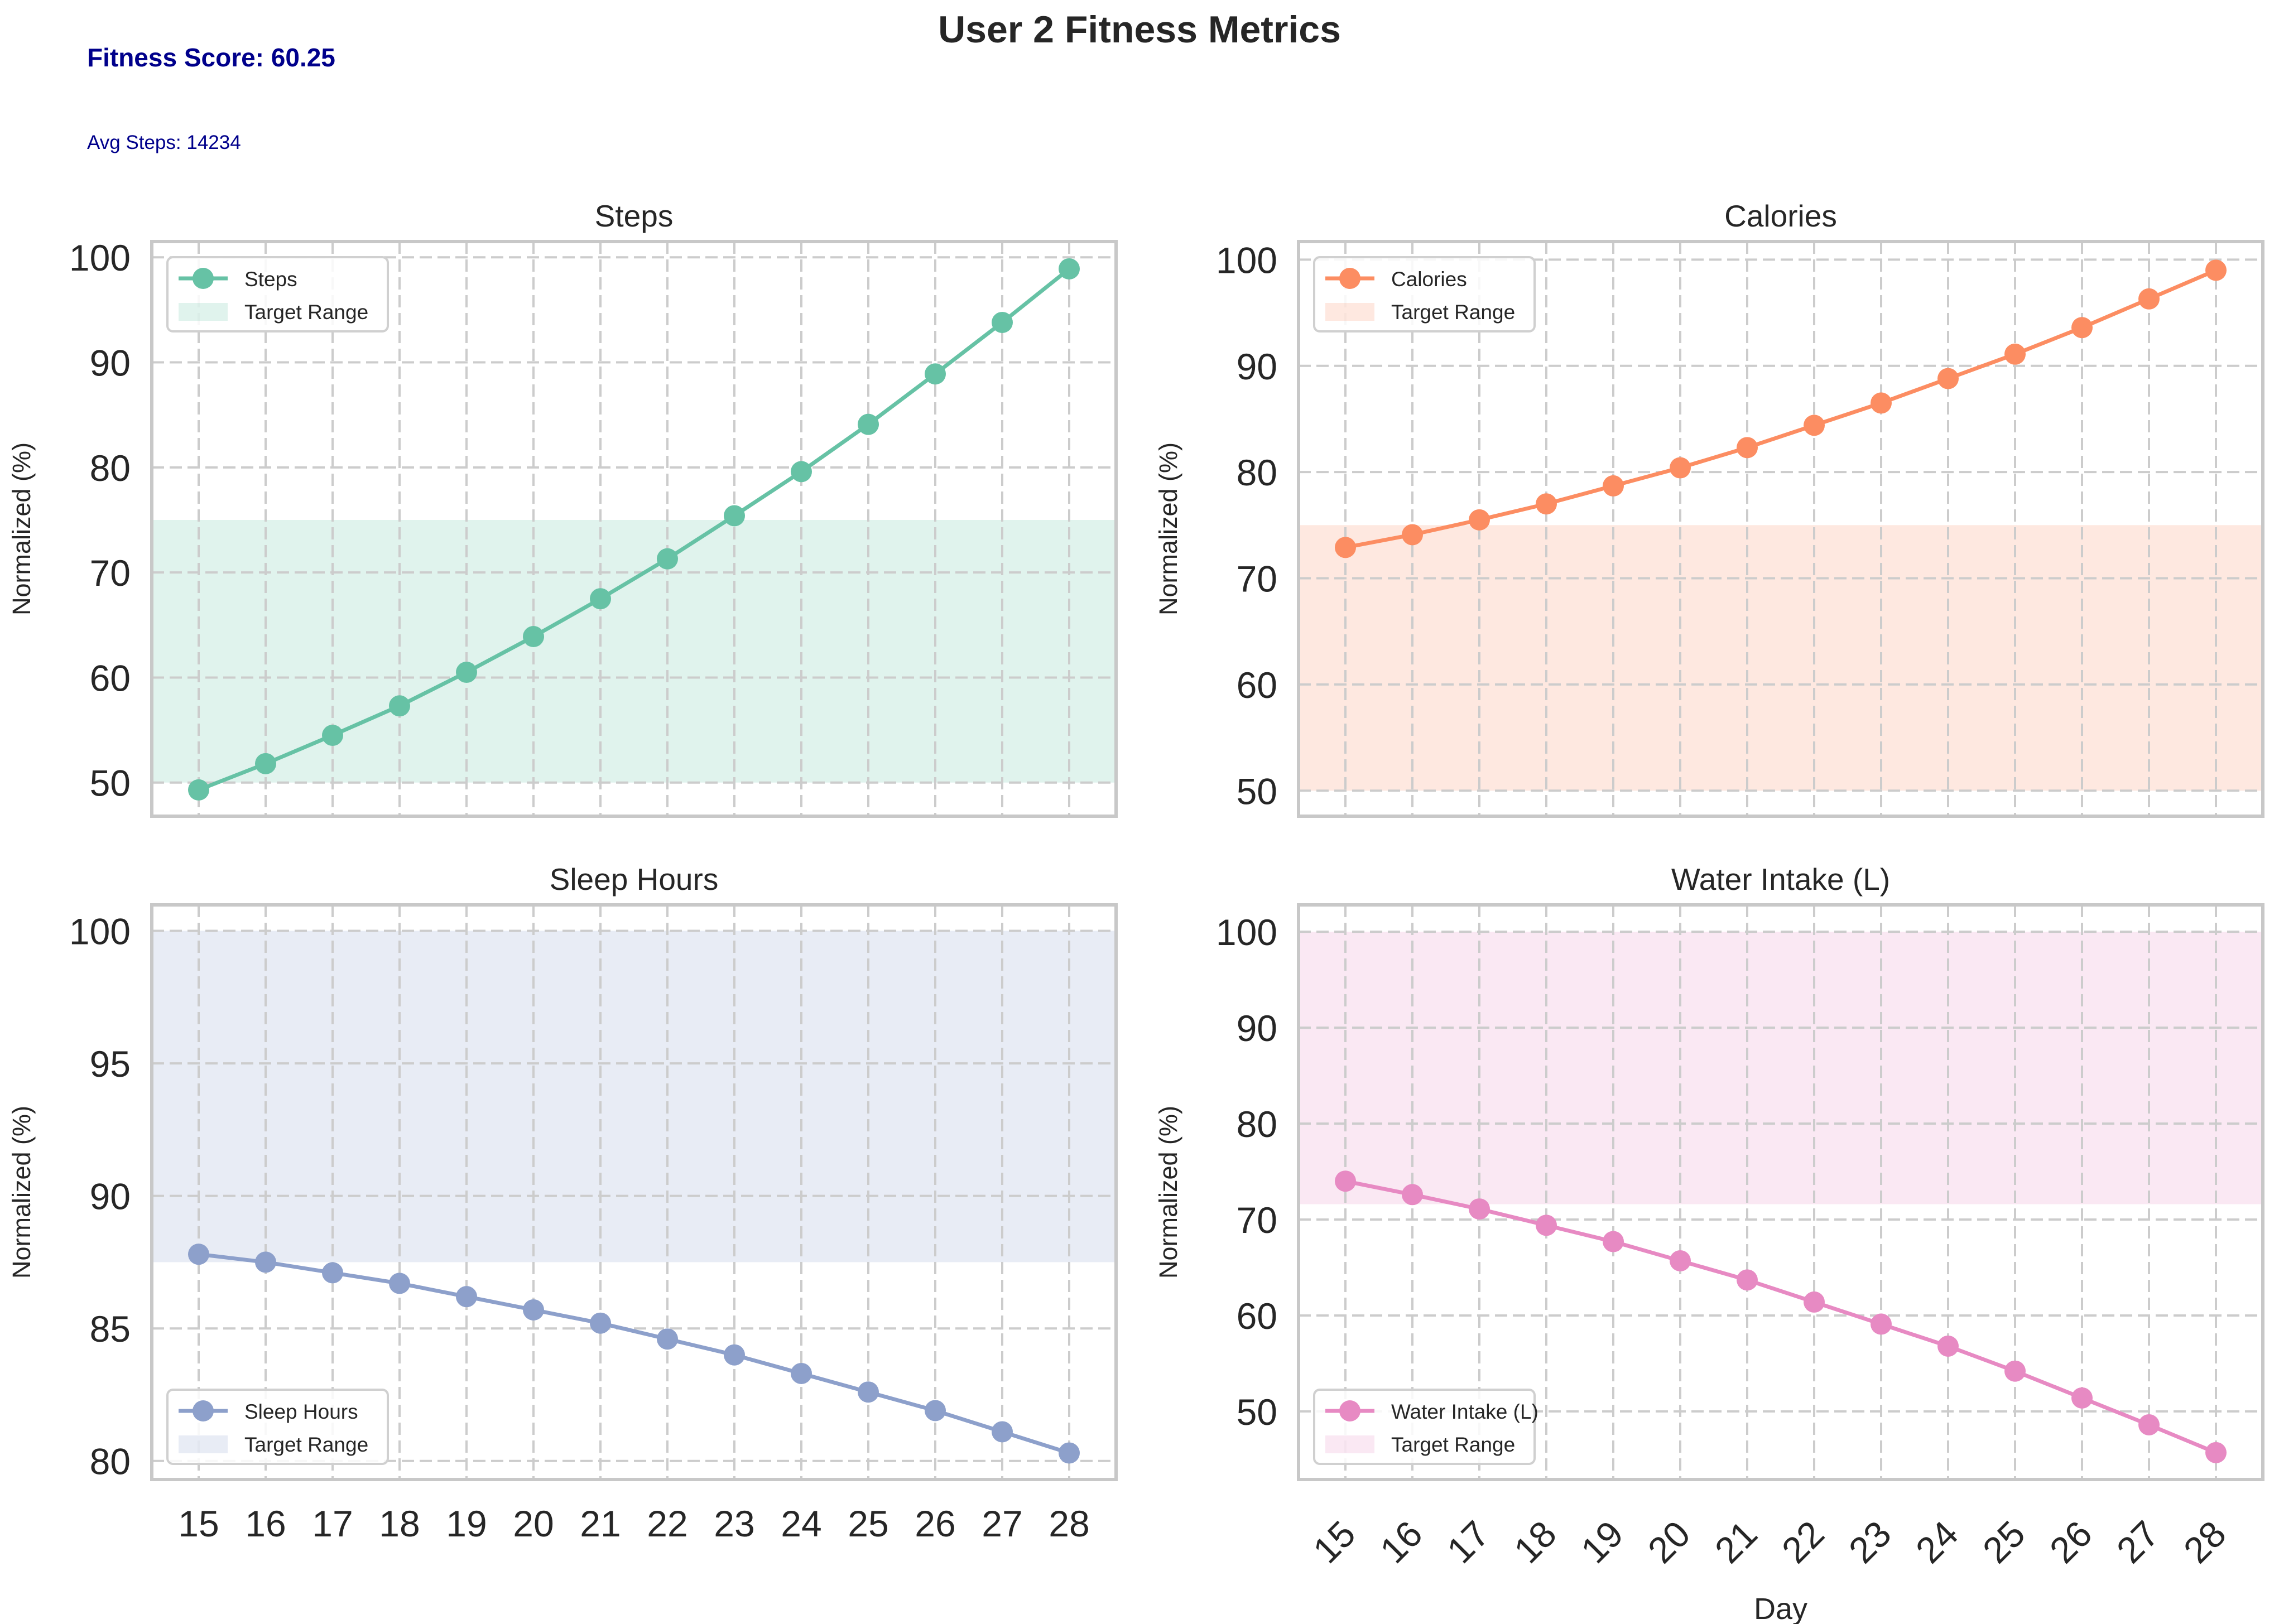 This screenshot has width=2279, height=1624. I want to click on chart-1-ytick-label: 70, so click(111, 573).